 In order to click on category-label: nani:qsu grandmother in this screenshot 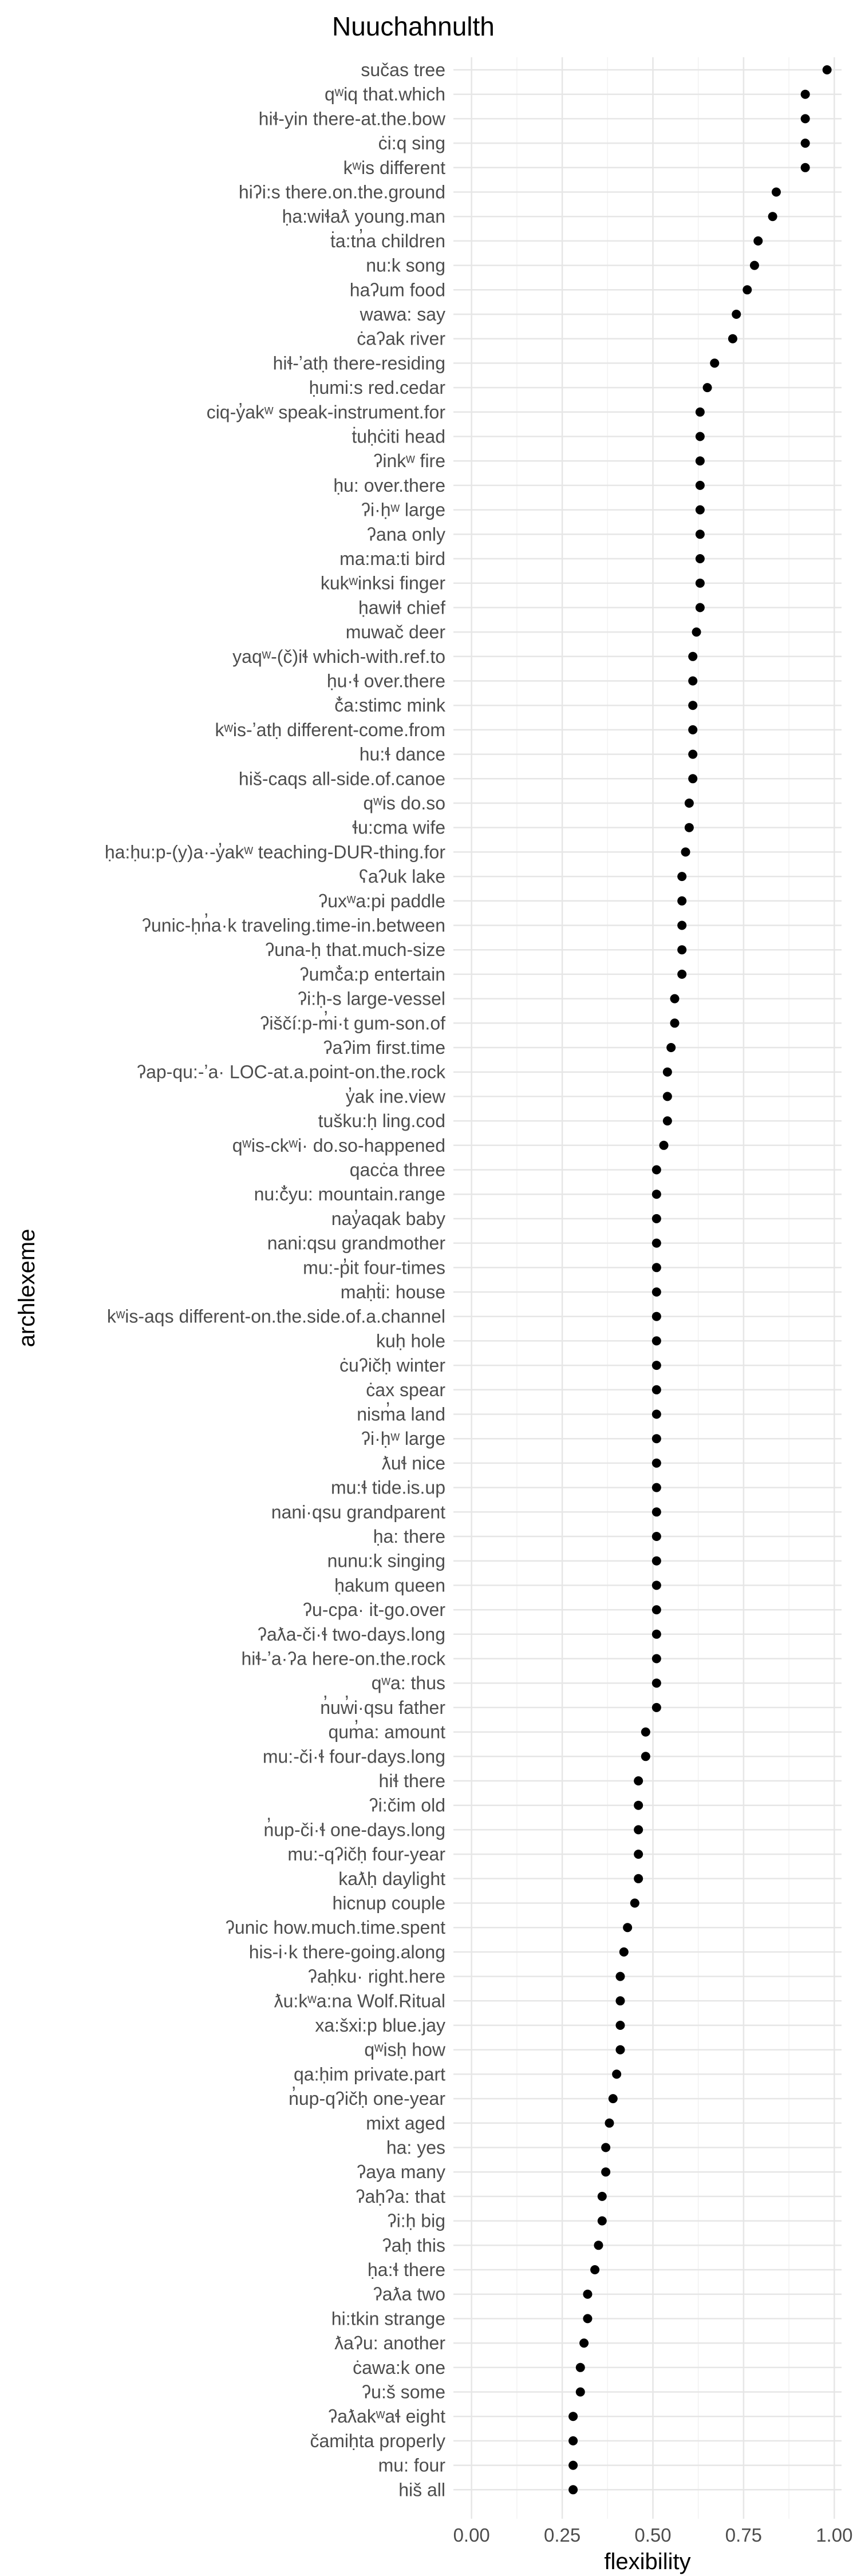, I will do `click(356, 1244)`.